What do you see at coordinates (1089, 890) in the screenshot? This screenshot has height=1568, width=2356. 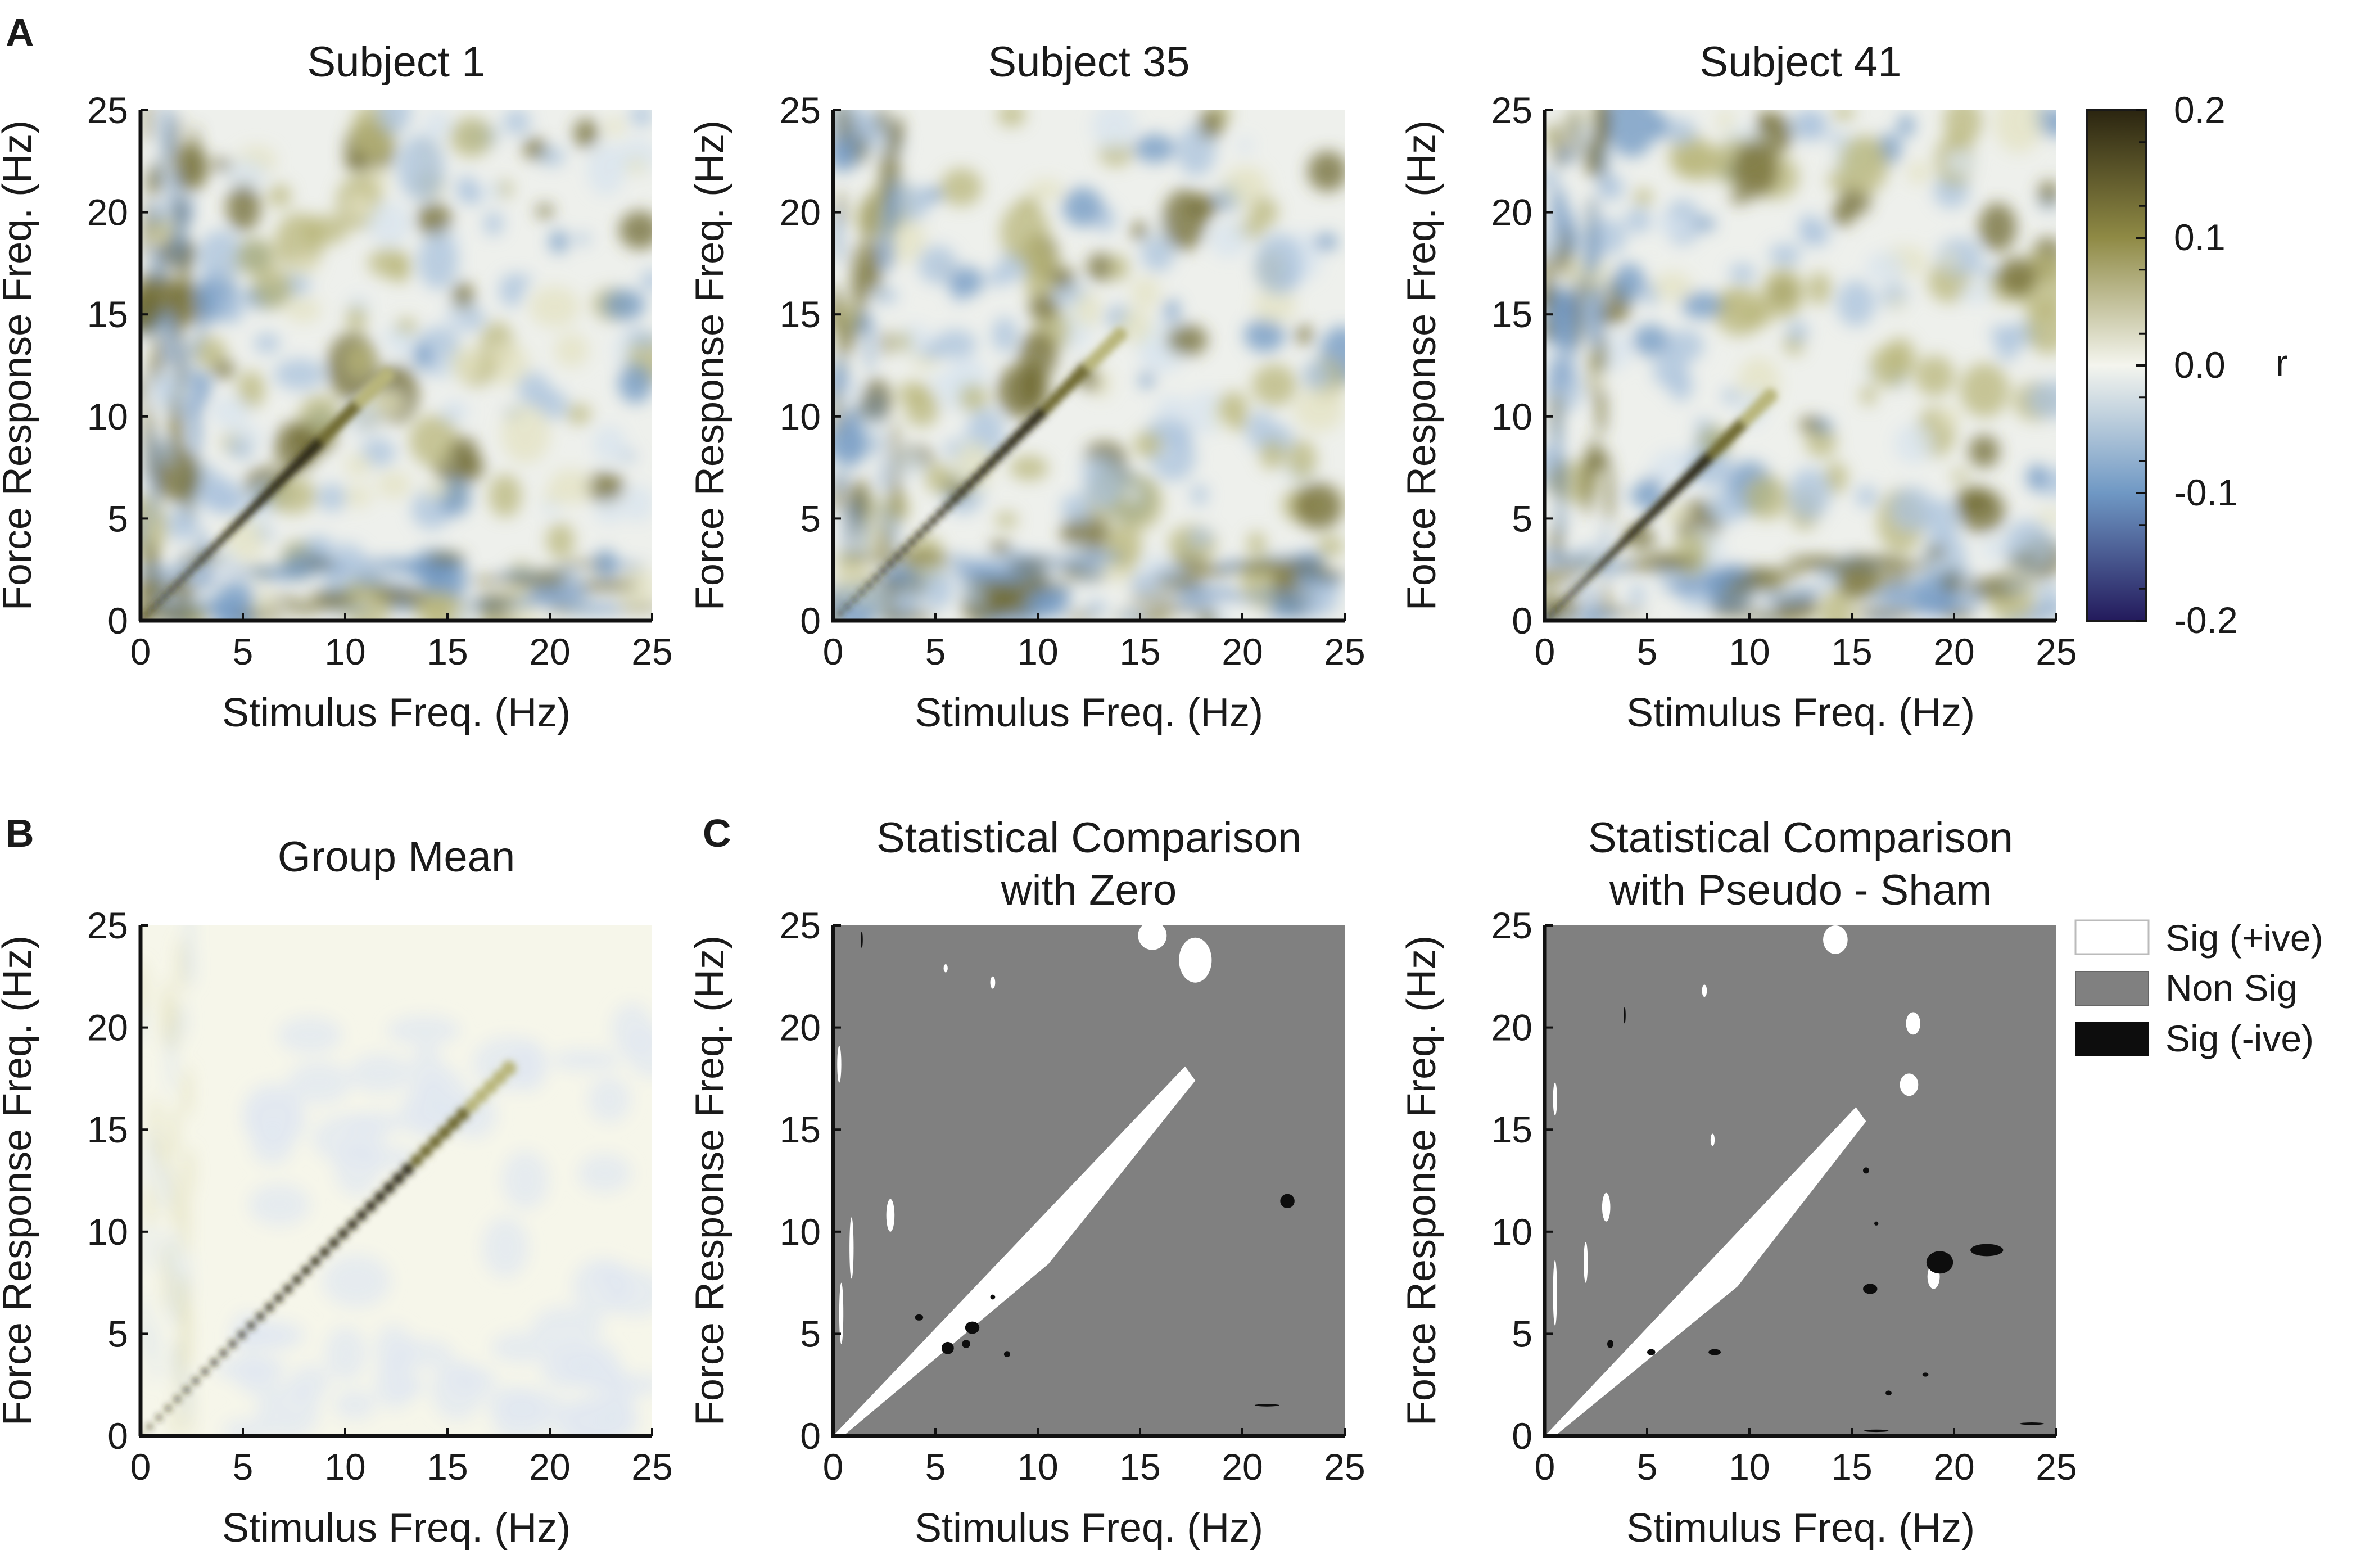 I see `plot-title: with Zero` at bounding box center [1089, 890].